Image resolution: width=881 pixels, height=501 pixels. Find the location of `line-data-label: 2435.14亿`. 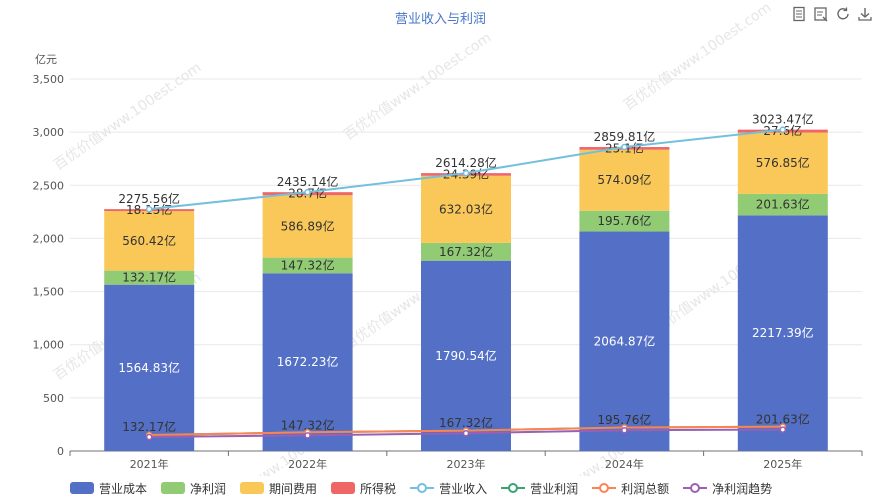

line-data-label: 2435.14亿 is located at coordinates (308, 181).